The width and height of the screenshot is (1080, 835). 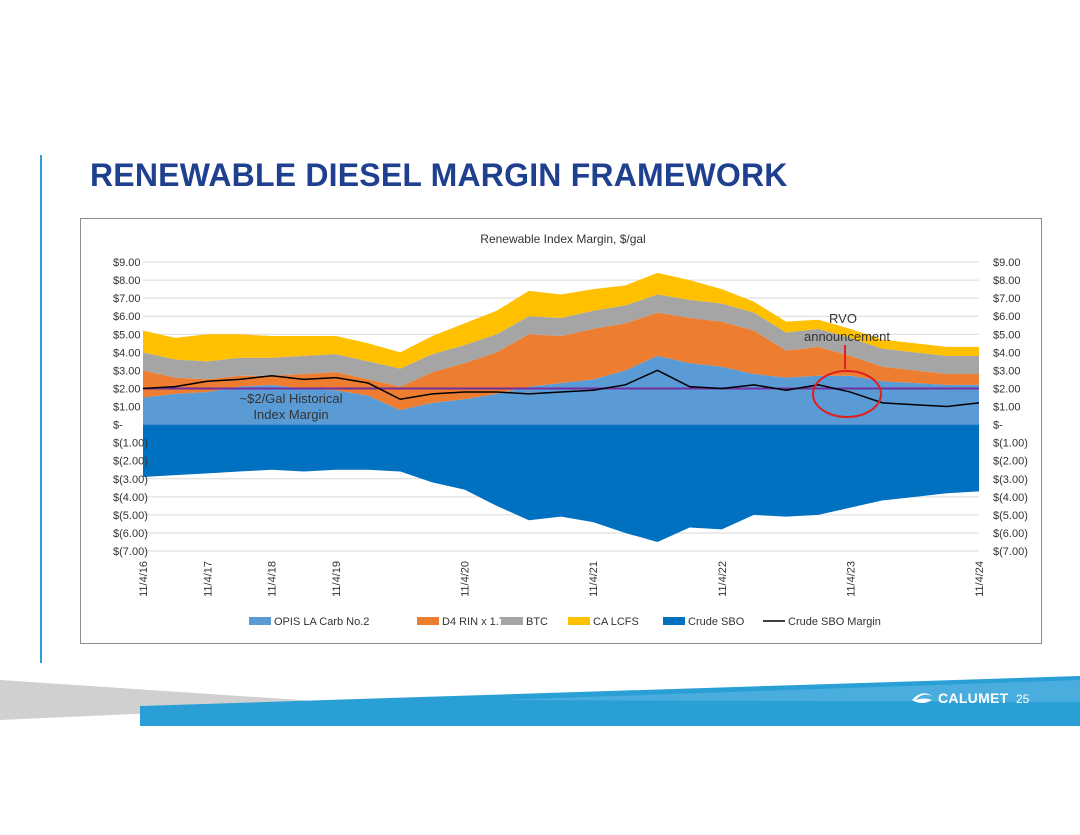 What do you see at coordinates (1010, 534) in the screenshot?
I see `y-tick-label-right: $(6.00)` at bounding box center [1010, 534].